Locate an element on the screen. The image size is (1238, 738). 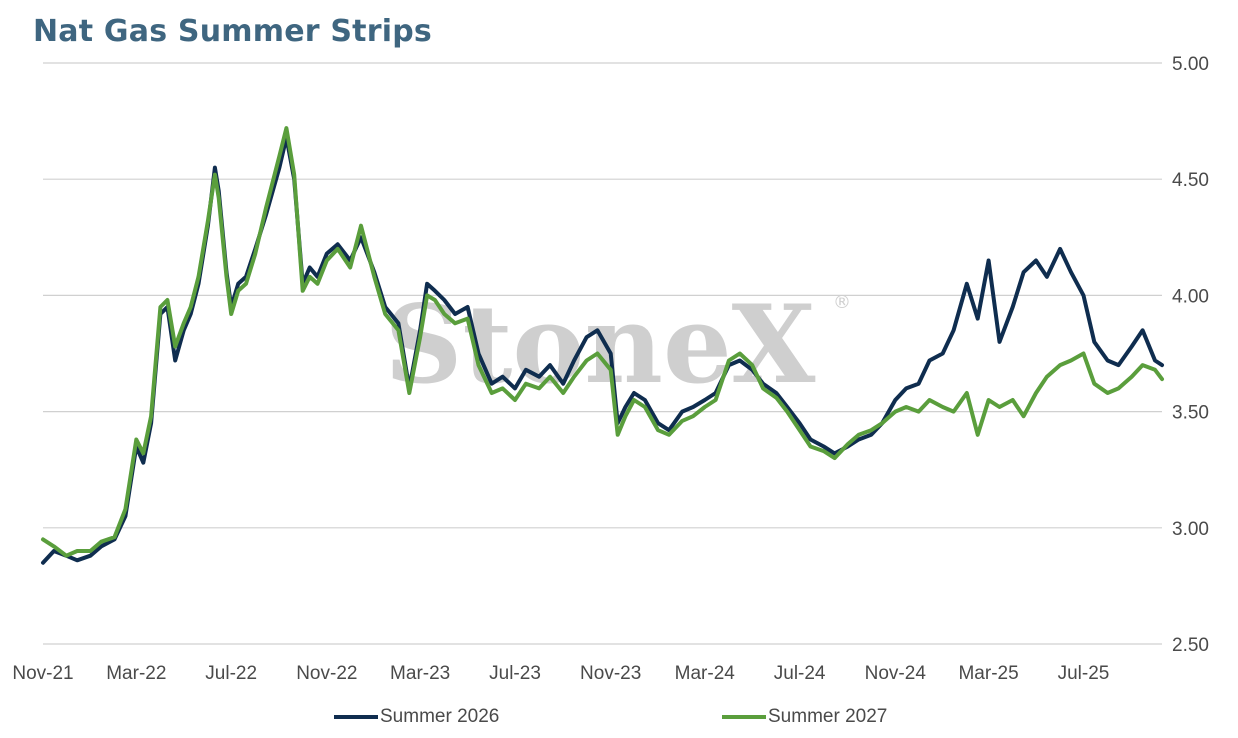
x-tick-label: Nov-22 is located at coordinates (326, 673).